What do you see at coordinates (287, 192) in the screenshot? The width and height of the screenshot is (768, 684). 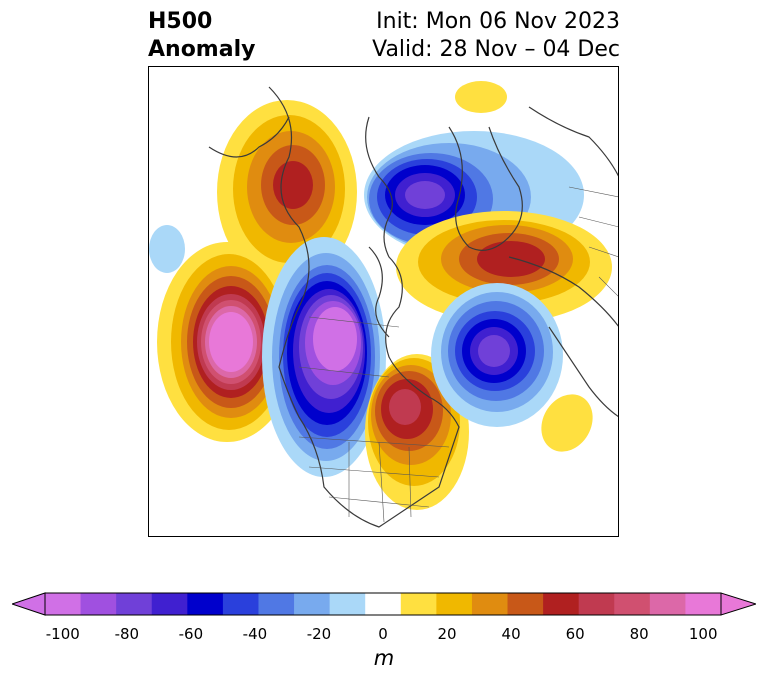 I see `positive-anomaly-alaska` at bounding box center [287, 192].